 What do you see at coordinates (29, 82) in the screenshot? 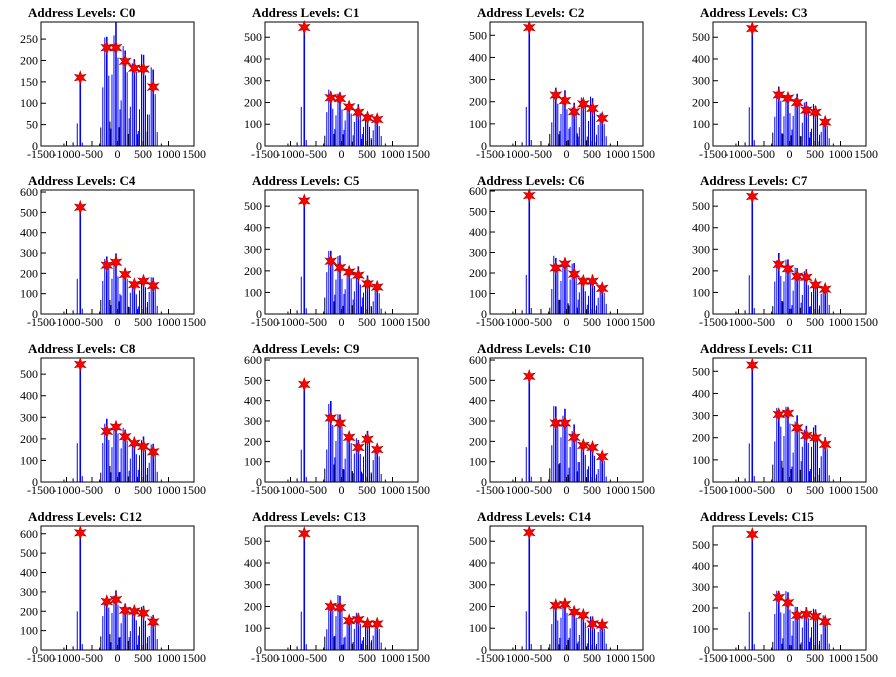
I see `y-tick-label: 150` at bounding box center [29, 82].